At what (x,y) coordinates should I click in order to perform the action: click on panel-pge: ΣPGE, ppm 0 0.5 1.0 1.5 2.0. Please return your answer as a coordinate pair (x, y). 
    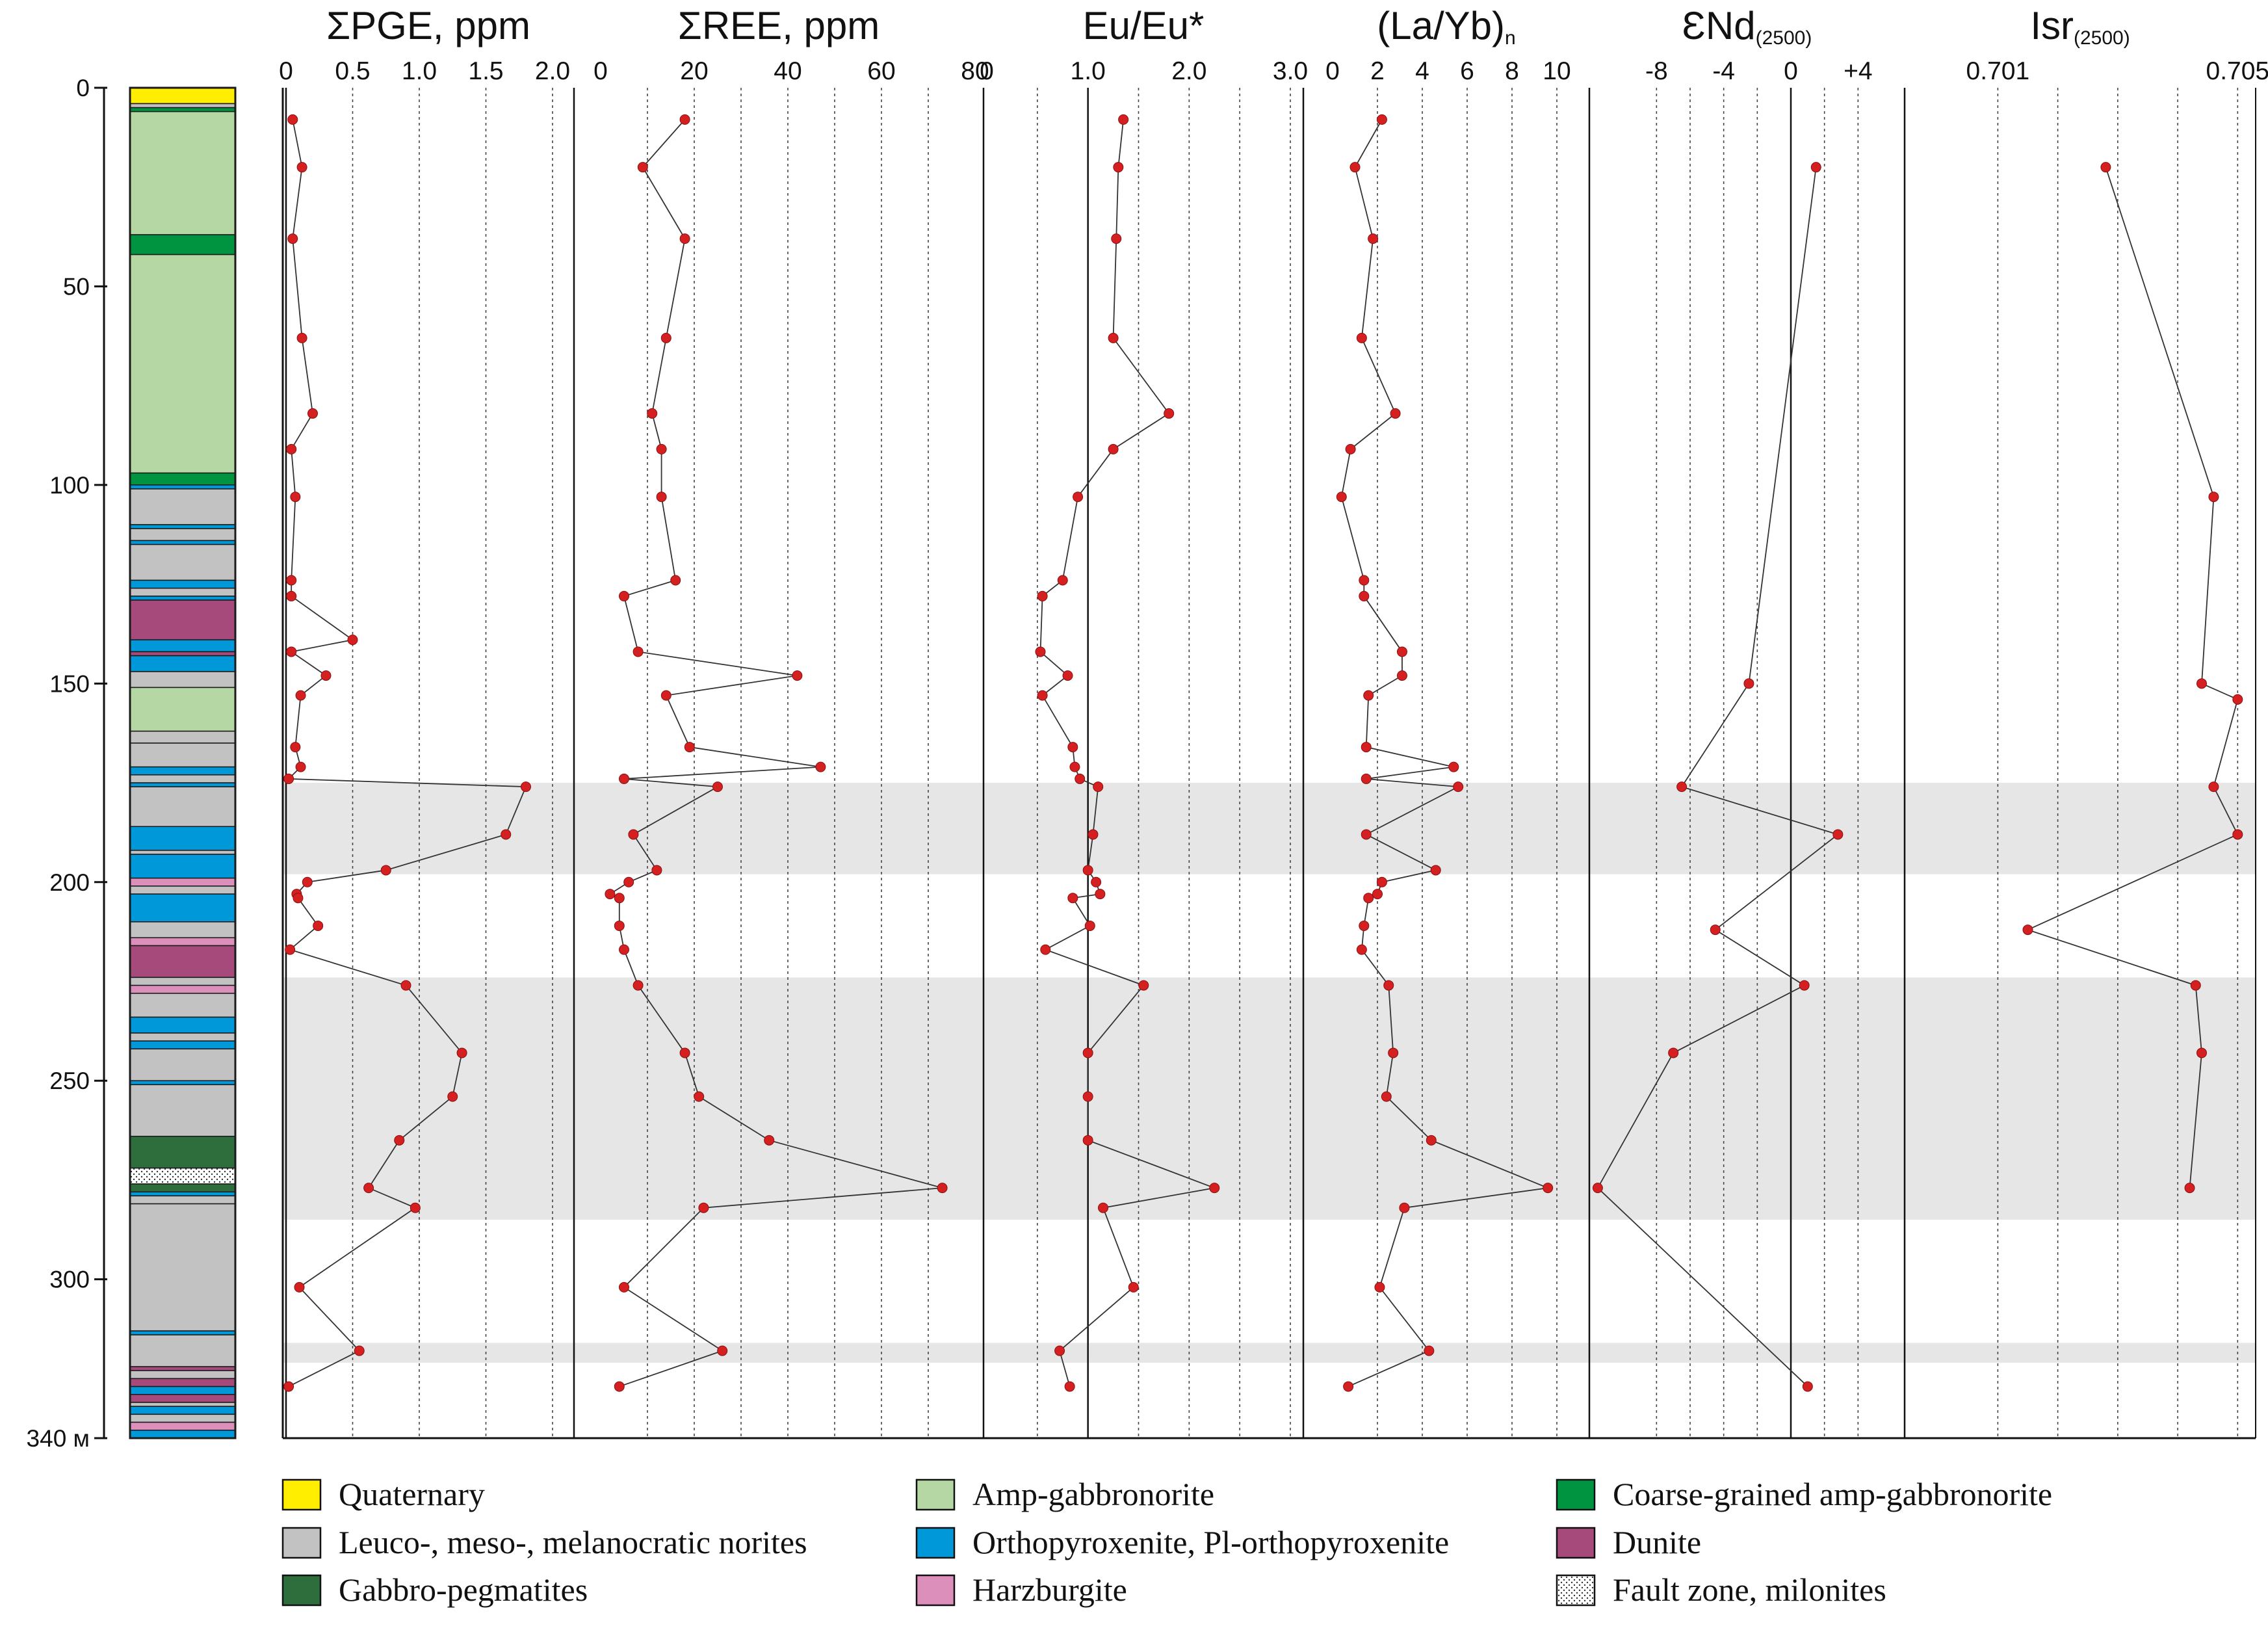
    Looking at the image, I should click on (424, 721).